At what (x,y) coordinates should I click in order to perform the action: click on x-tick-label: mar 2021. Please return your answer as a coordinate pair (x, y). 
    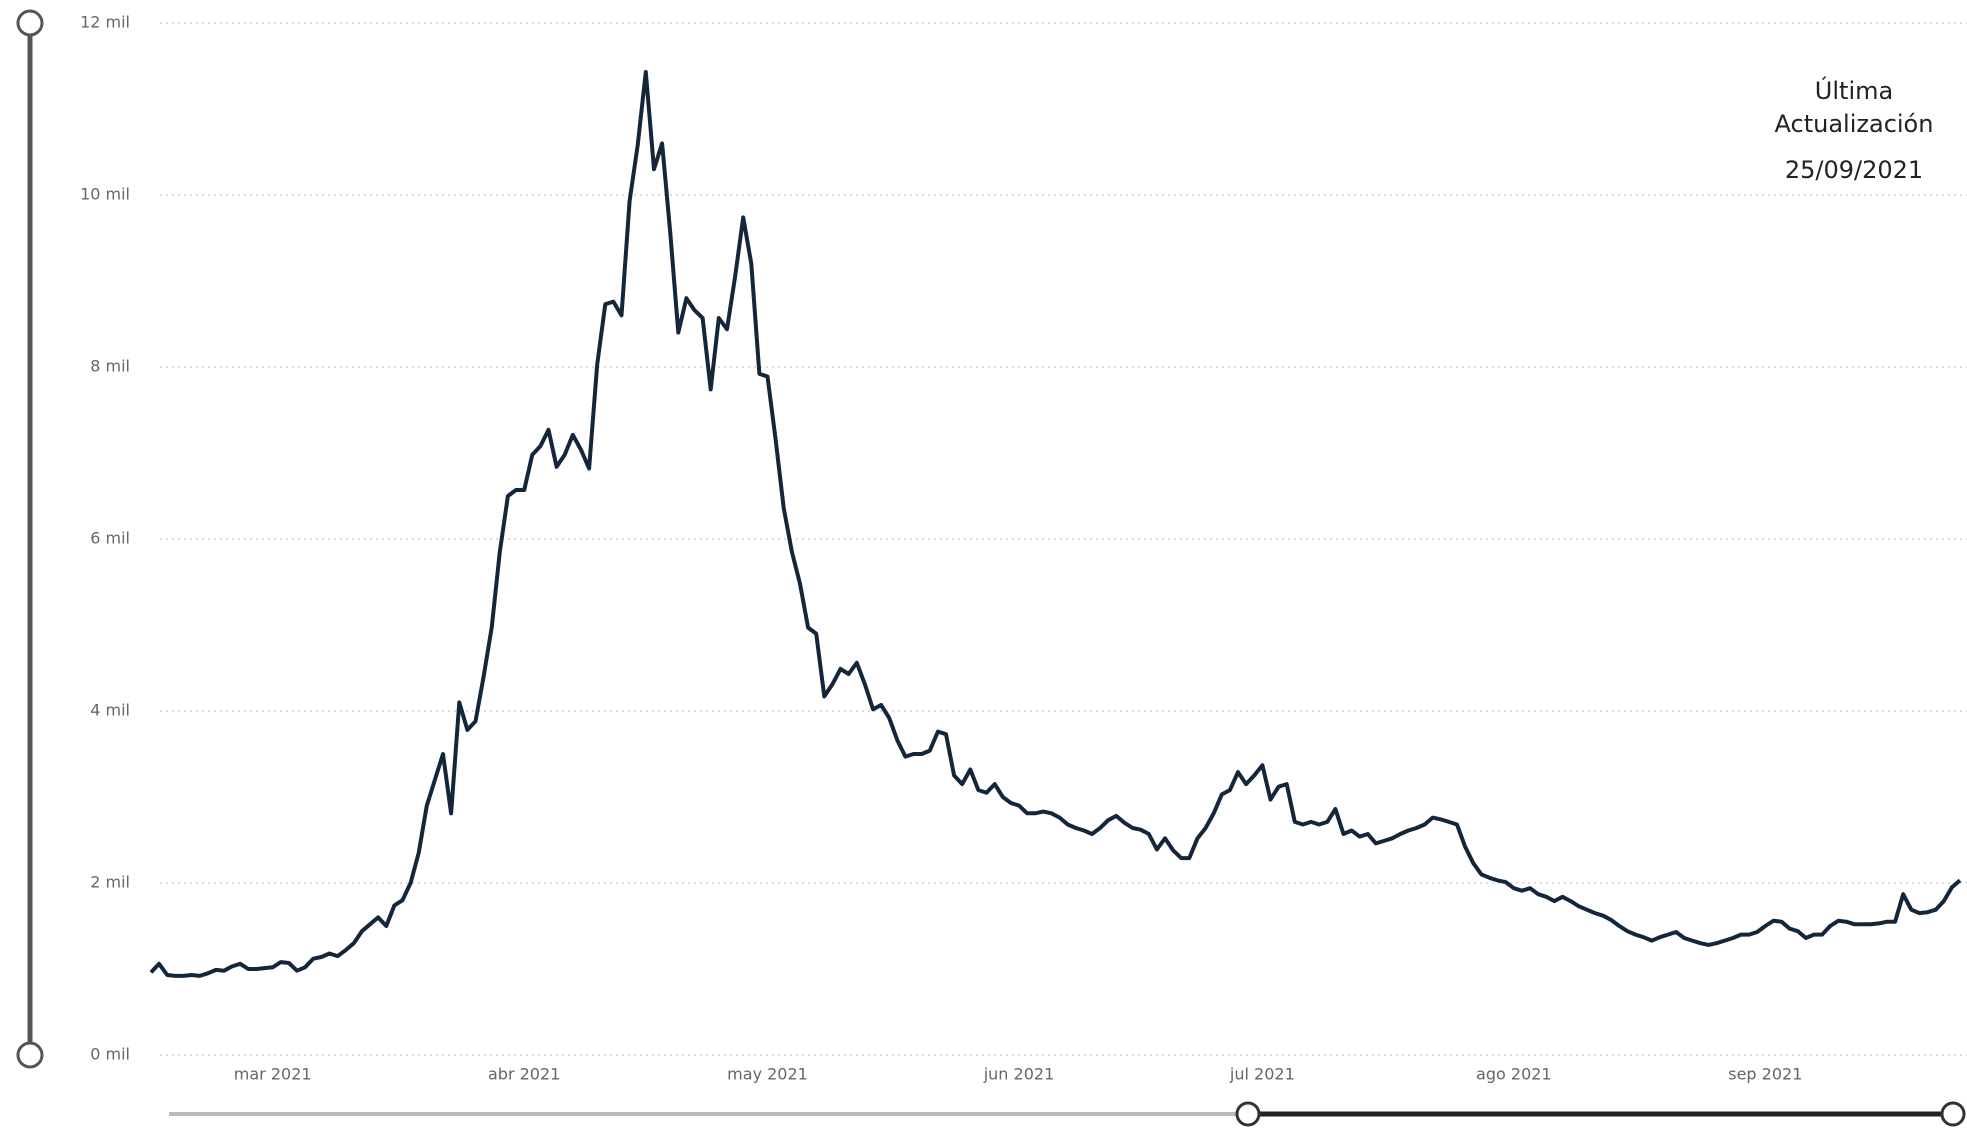
    Looking at the image, I should click on (273, 1074).